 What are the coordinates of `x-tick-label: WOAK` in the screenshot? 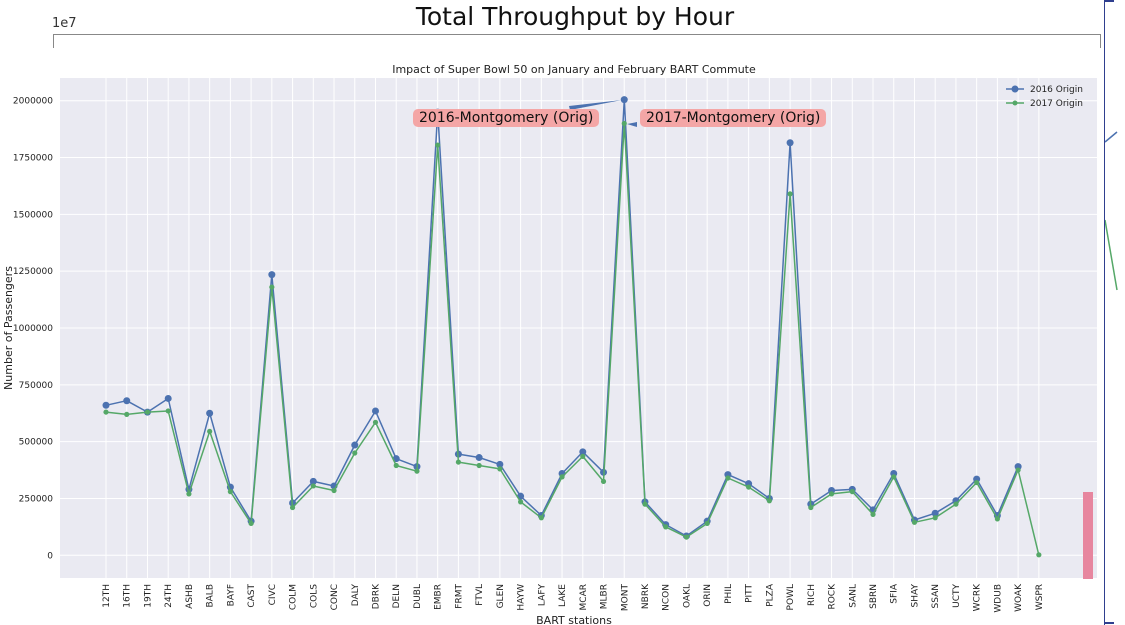 It's located at (1019, 597).